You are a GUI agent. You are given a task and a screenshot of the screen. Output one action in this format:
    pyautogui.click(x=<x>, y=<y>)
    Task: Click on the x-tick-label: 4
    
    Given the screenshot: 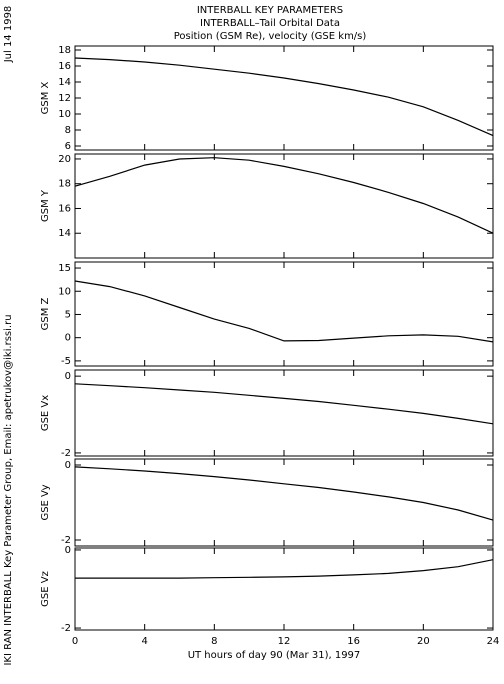 What is the action you would take?
    pyautogui.click(x=144, y=641)
    